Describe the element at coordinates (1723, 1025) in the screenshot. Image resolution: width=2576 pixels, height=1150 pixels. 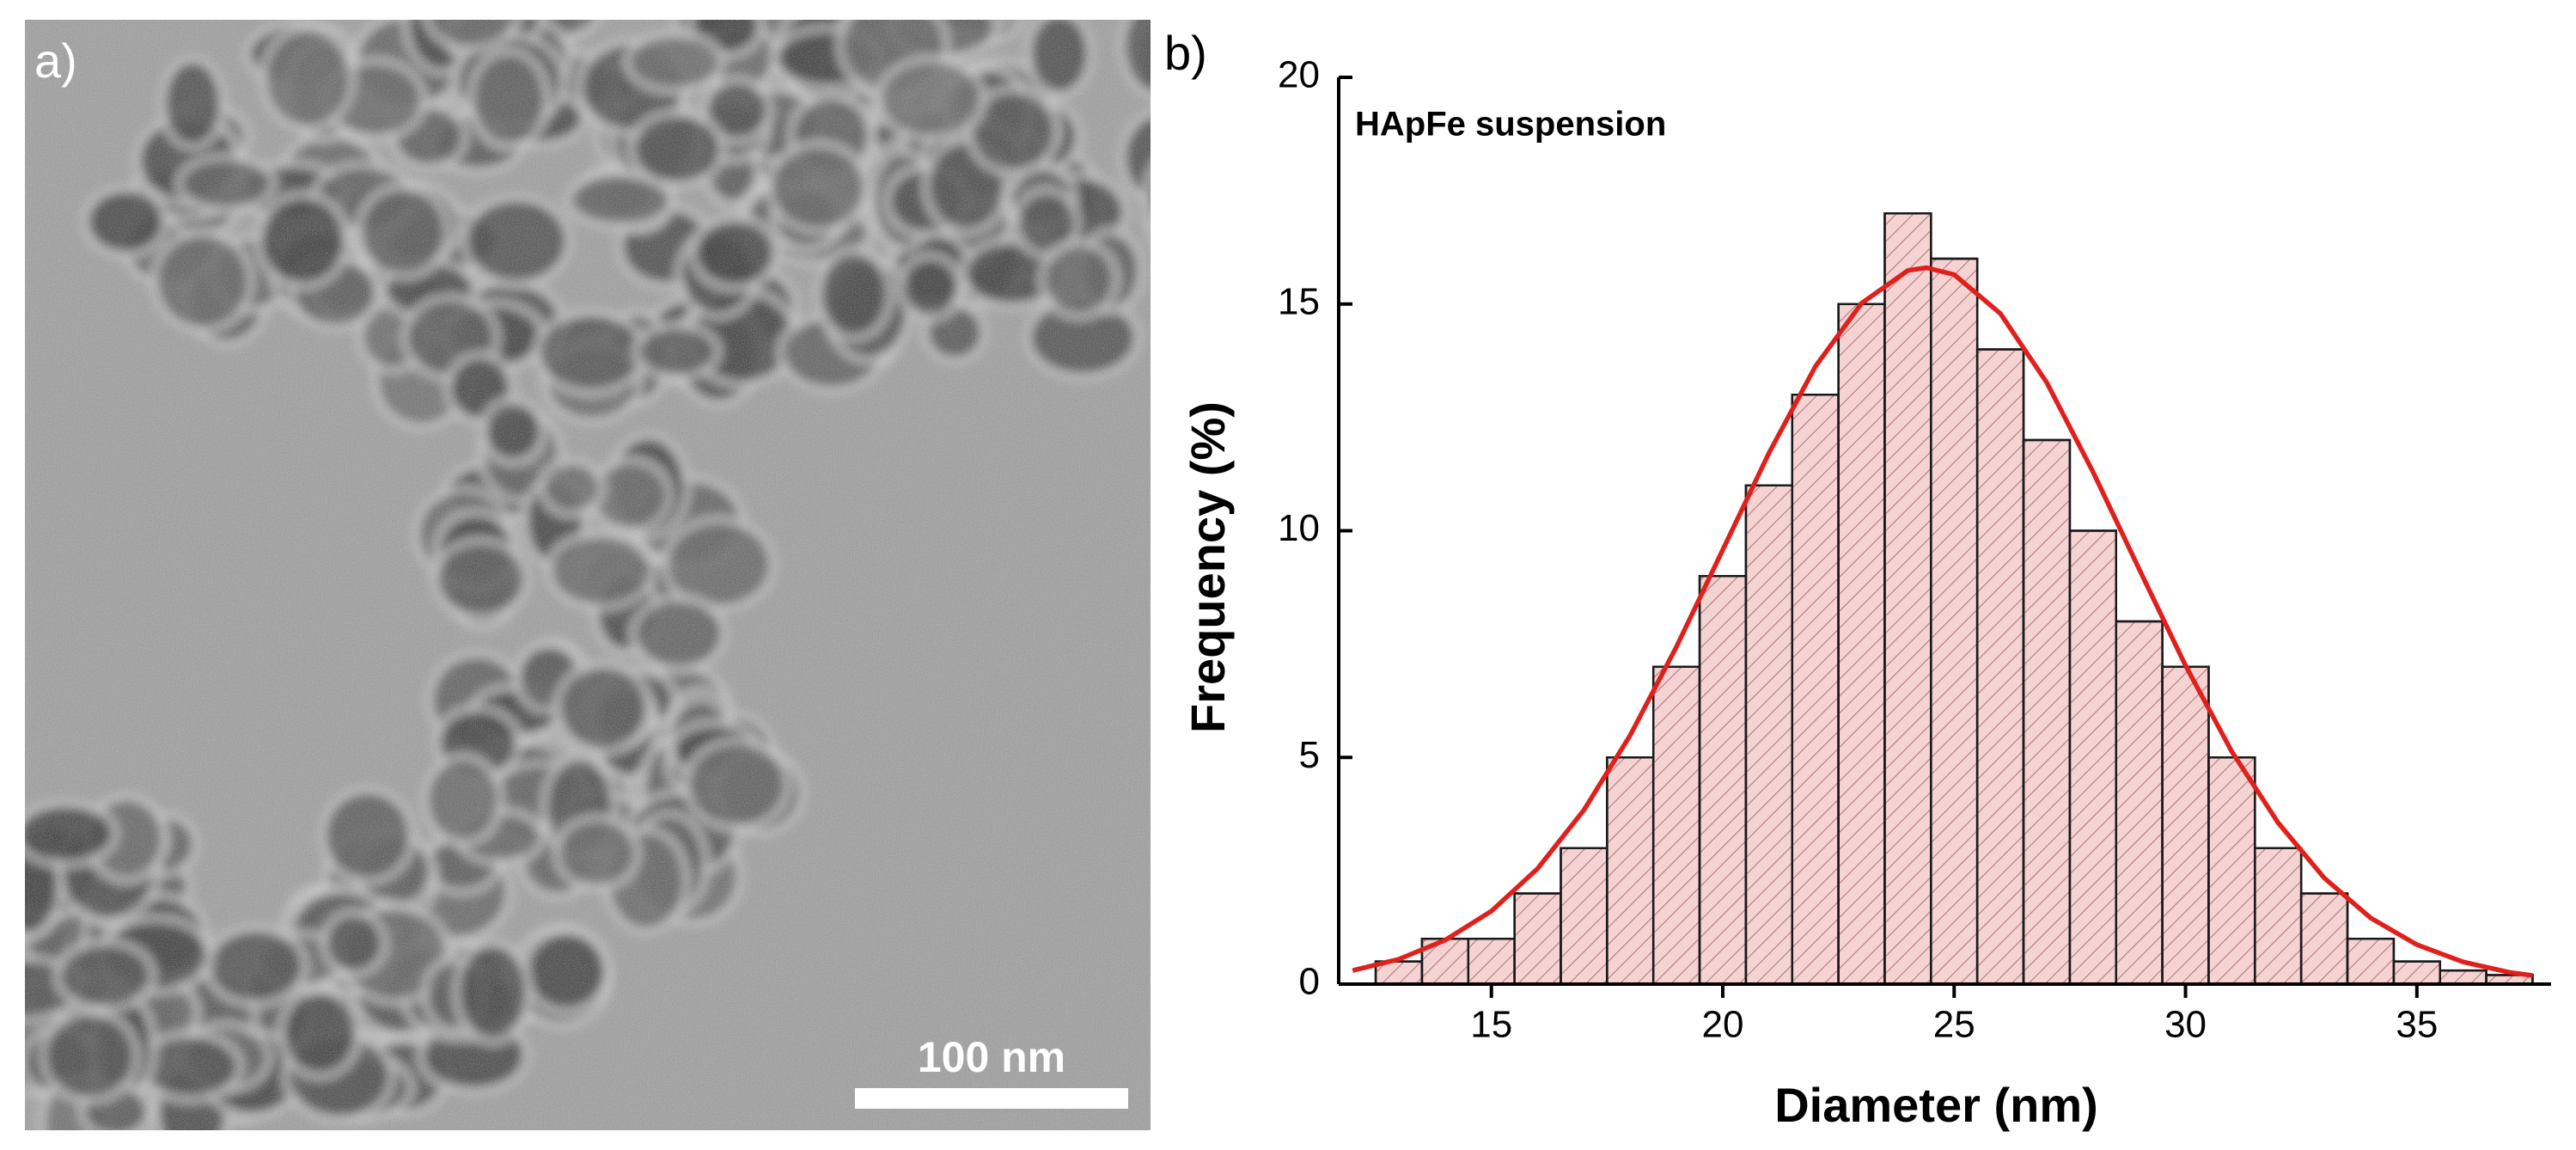
I see `x-tick-label: 20` at that location.